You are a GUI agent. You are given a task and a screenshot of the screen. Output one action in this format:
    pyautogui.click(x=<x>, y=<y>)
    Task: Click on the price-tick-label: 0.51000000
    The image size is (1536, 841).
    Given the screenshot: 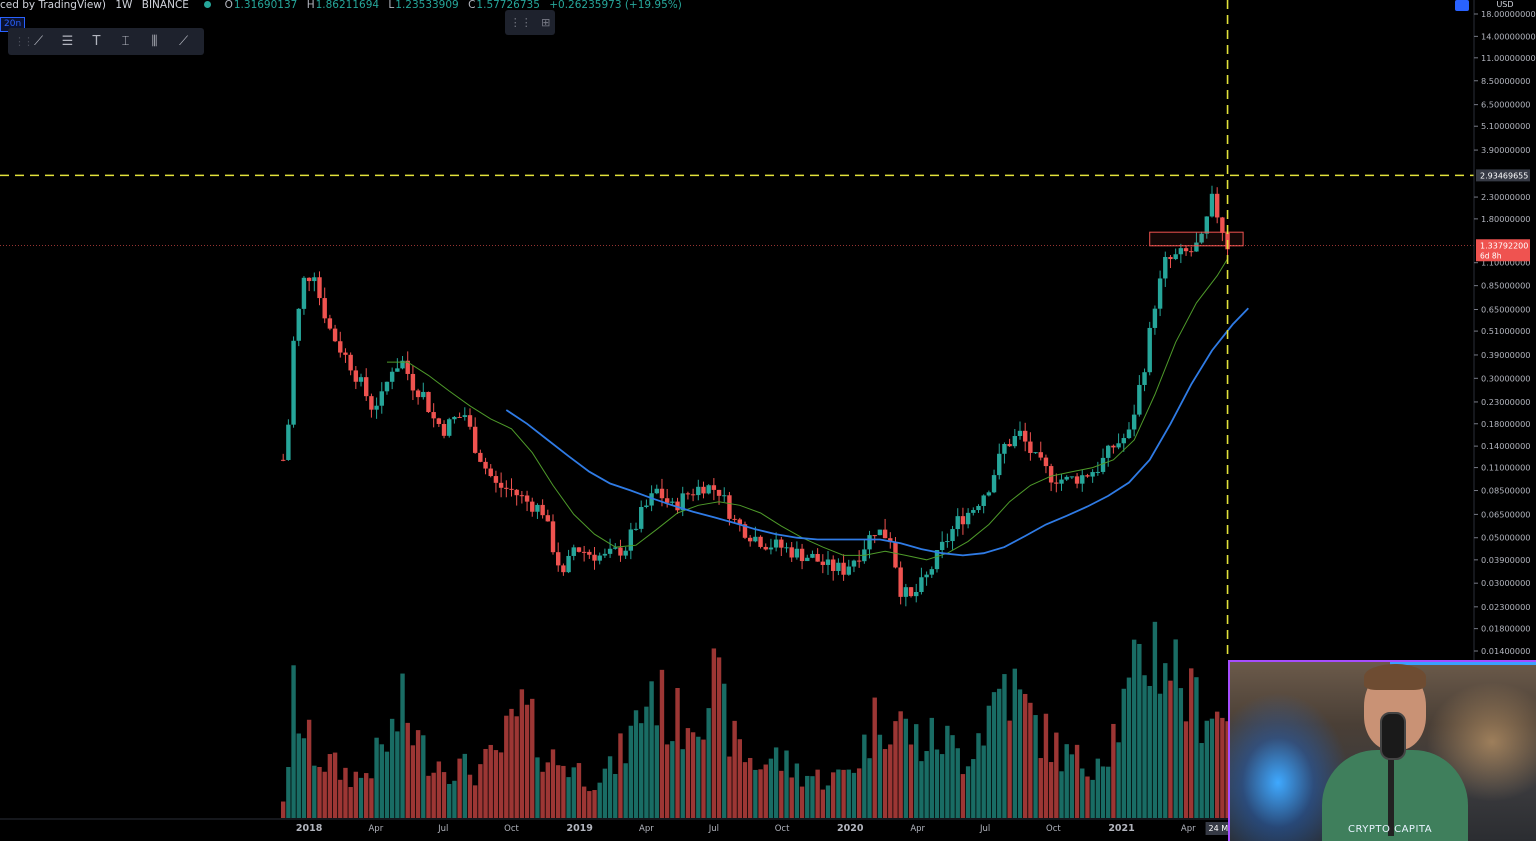 What is the action you would take?
    pyautogui.click(x=1506, y=331)
    